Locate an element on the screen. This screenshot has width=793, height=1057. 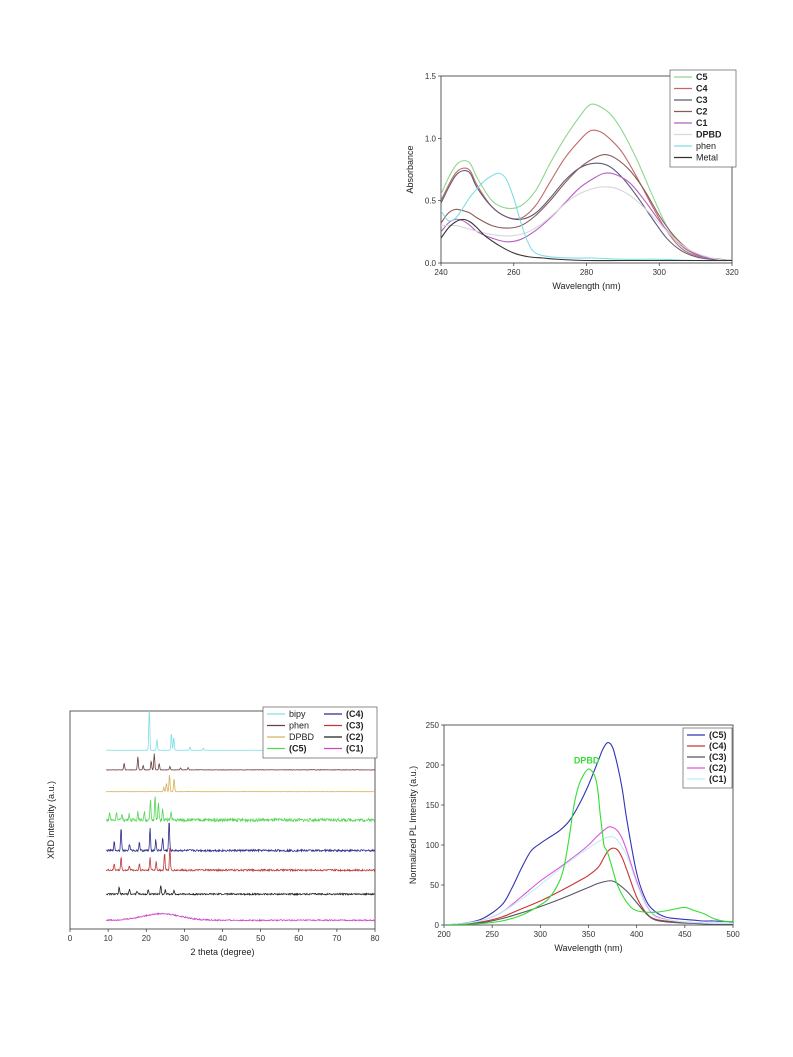
annotation-label: DPBD is located at coordinates (587, 760).